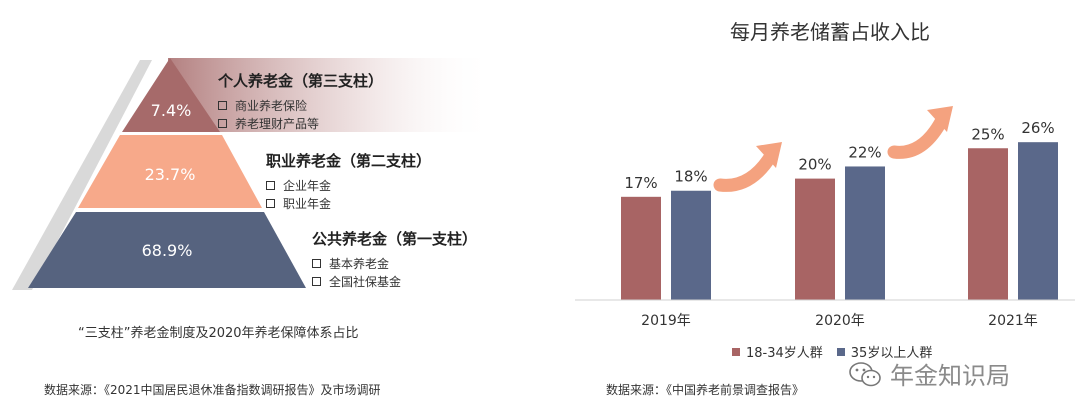  Describe the element at coordinates (705, 390) in the screenshot. I see `right-source-note: 数据来源：《中国养老前景调查报告》` at that location.